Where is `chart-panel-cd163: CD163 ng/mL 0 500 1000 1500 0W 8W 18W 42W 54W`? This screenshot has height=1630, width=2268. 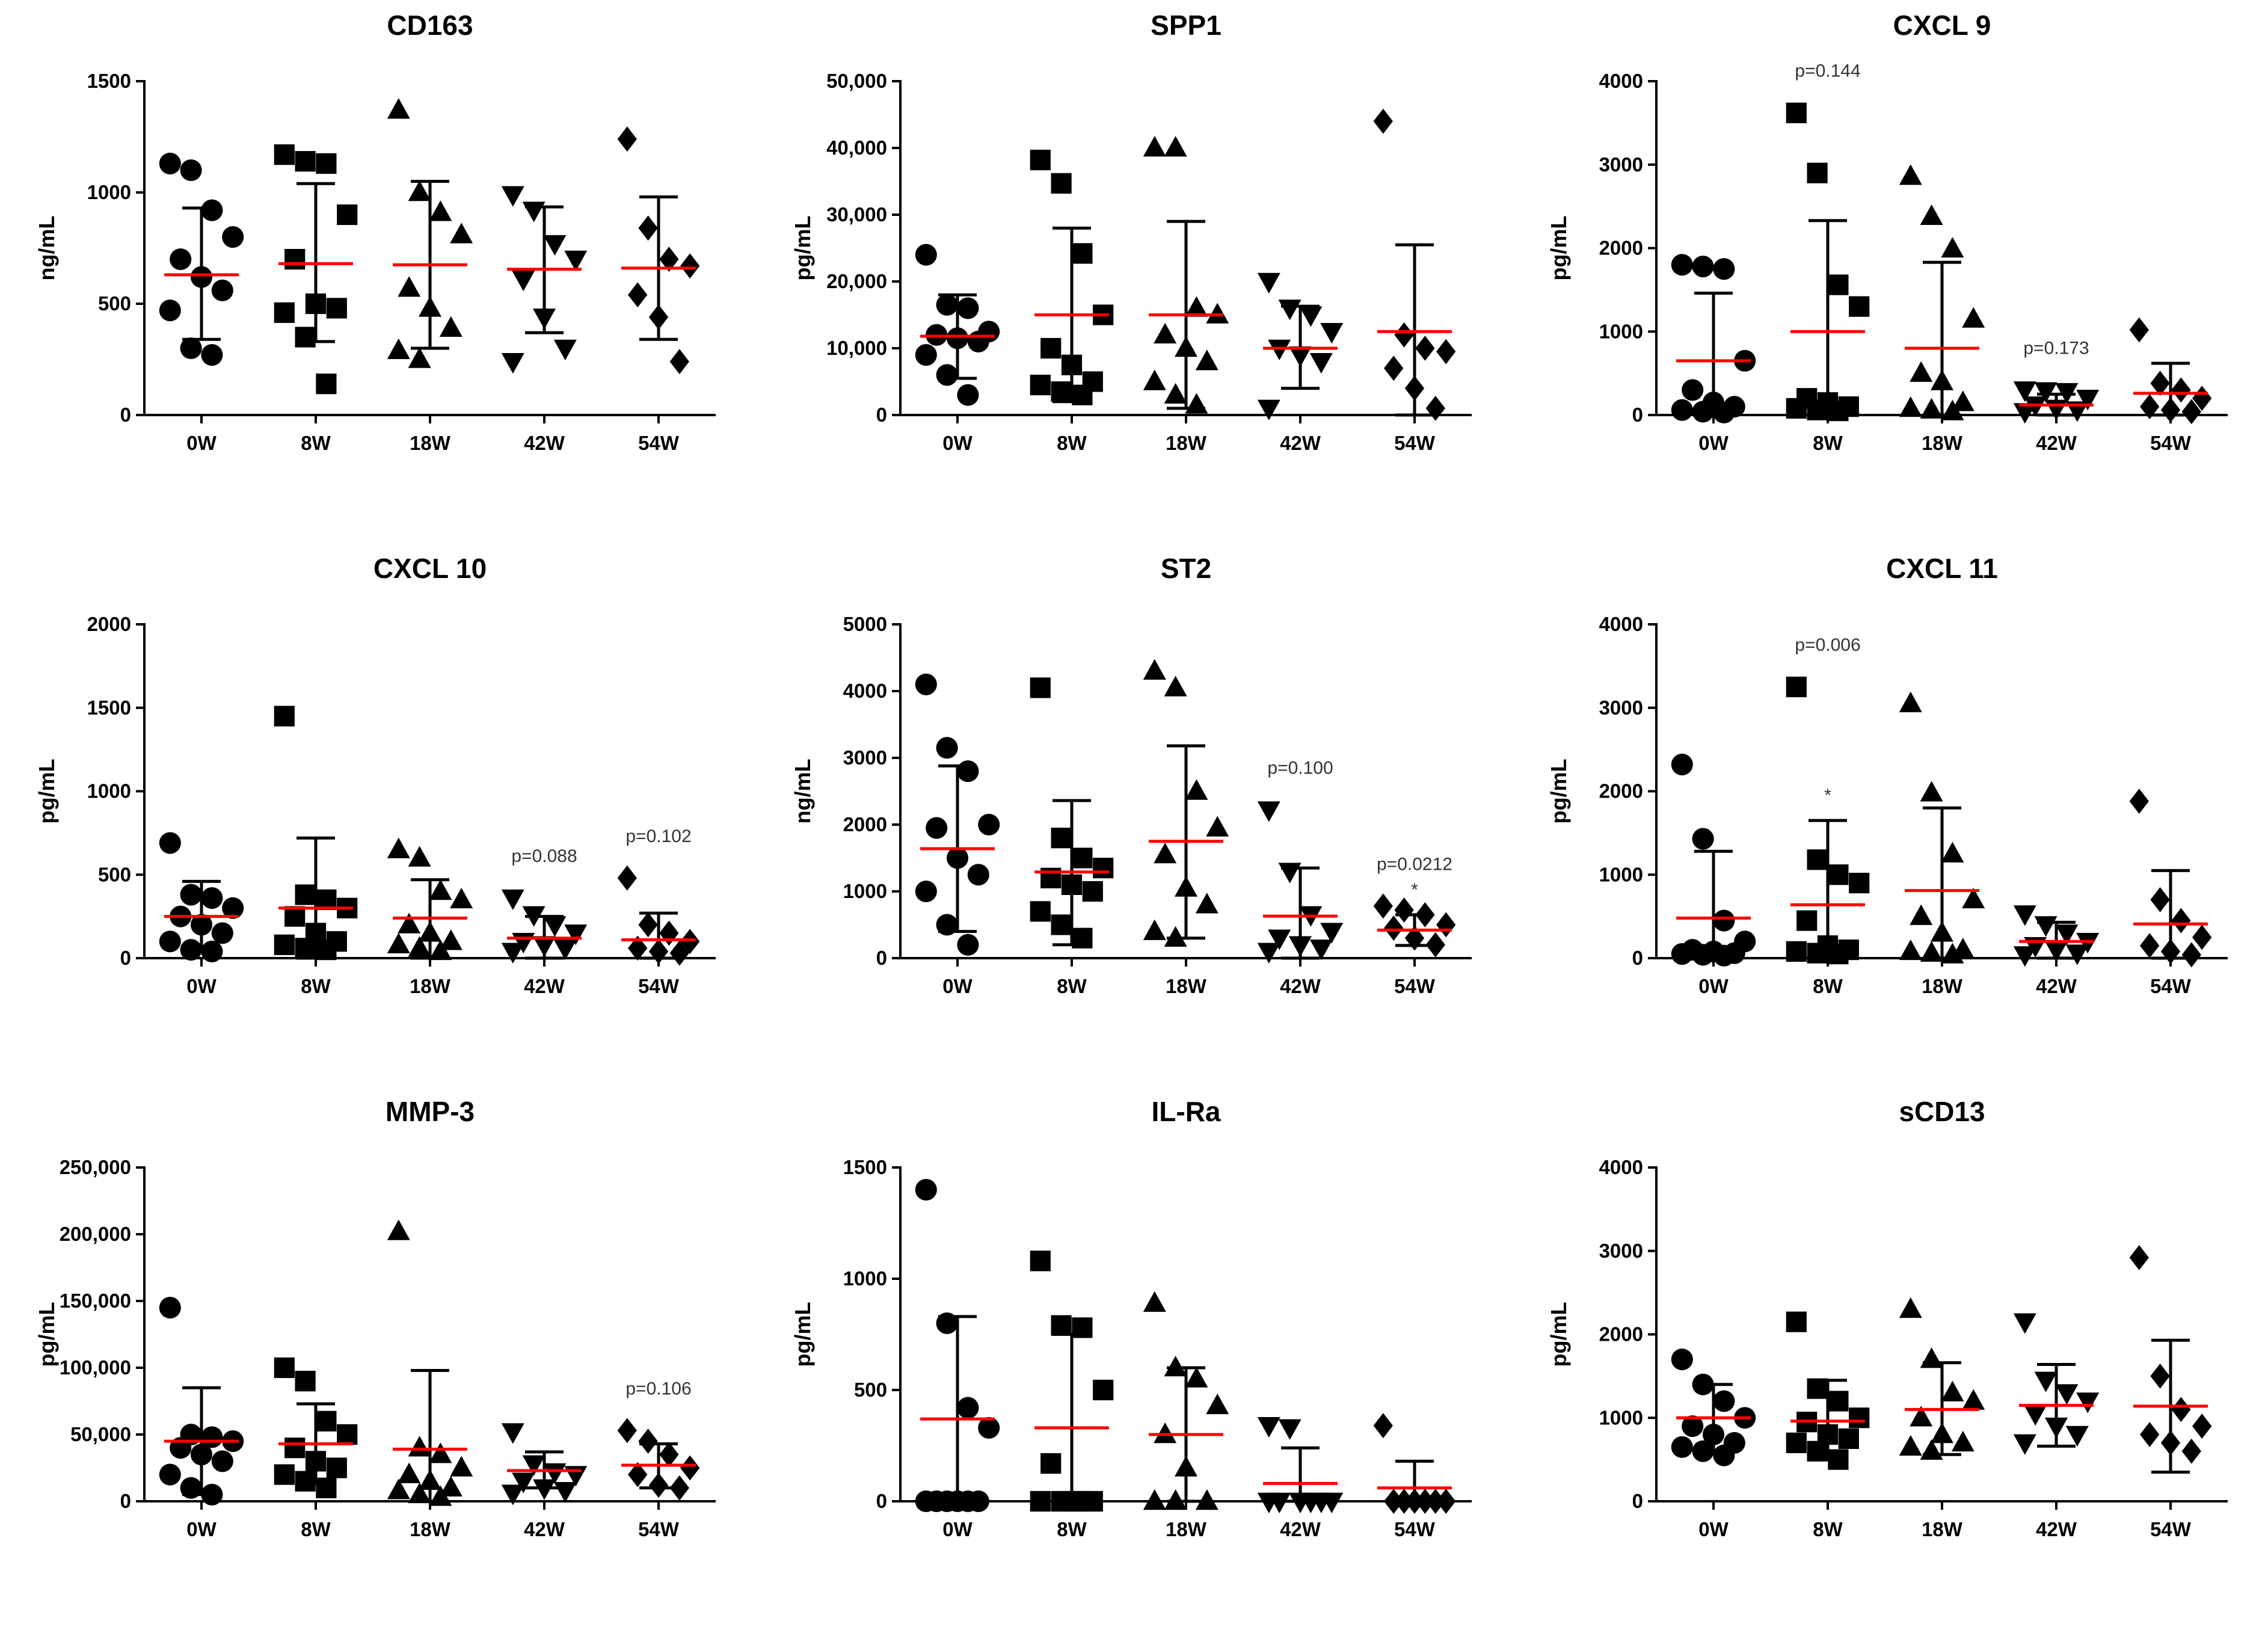
chart-panel-cd163: CD163 ng/mL 0 500 1000 1500 0W 8W 18W 42W 54W is located at coordinates (378, 271).